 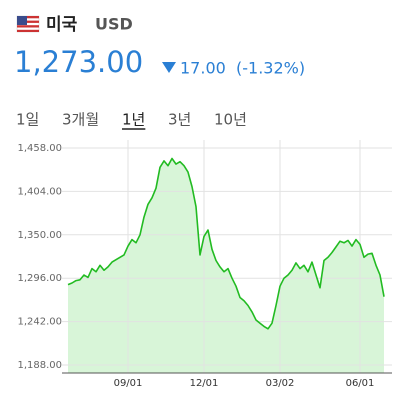 I want to click on down-arrow, so click(x=169, y=67).